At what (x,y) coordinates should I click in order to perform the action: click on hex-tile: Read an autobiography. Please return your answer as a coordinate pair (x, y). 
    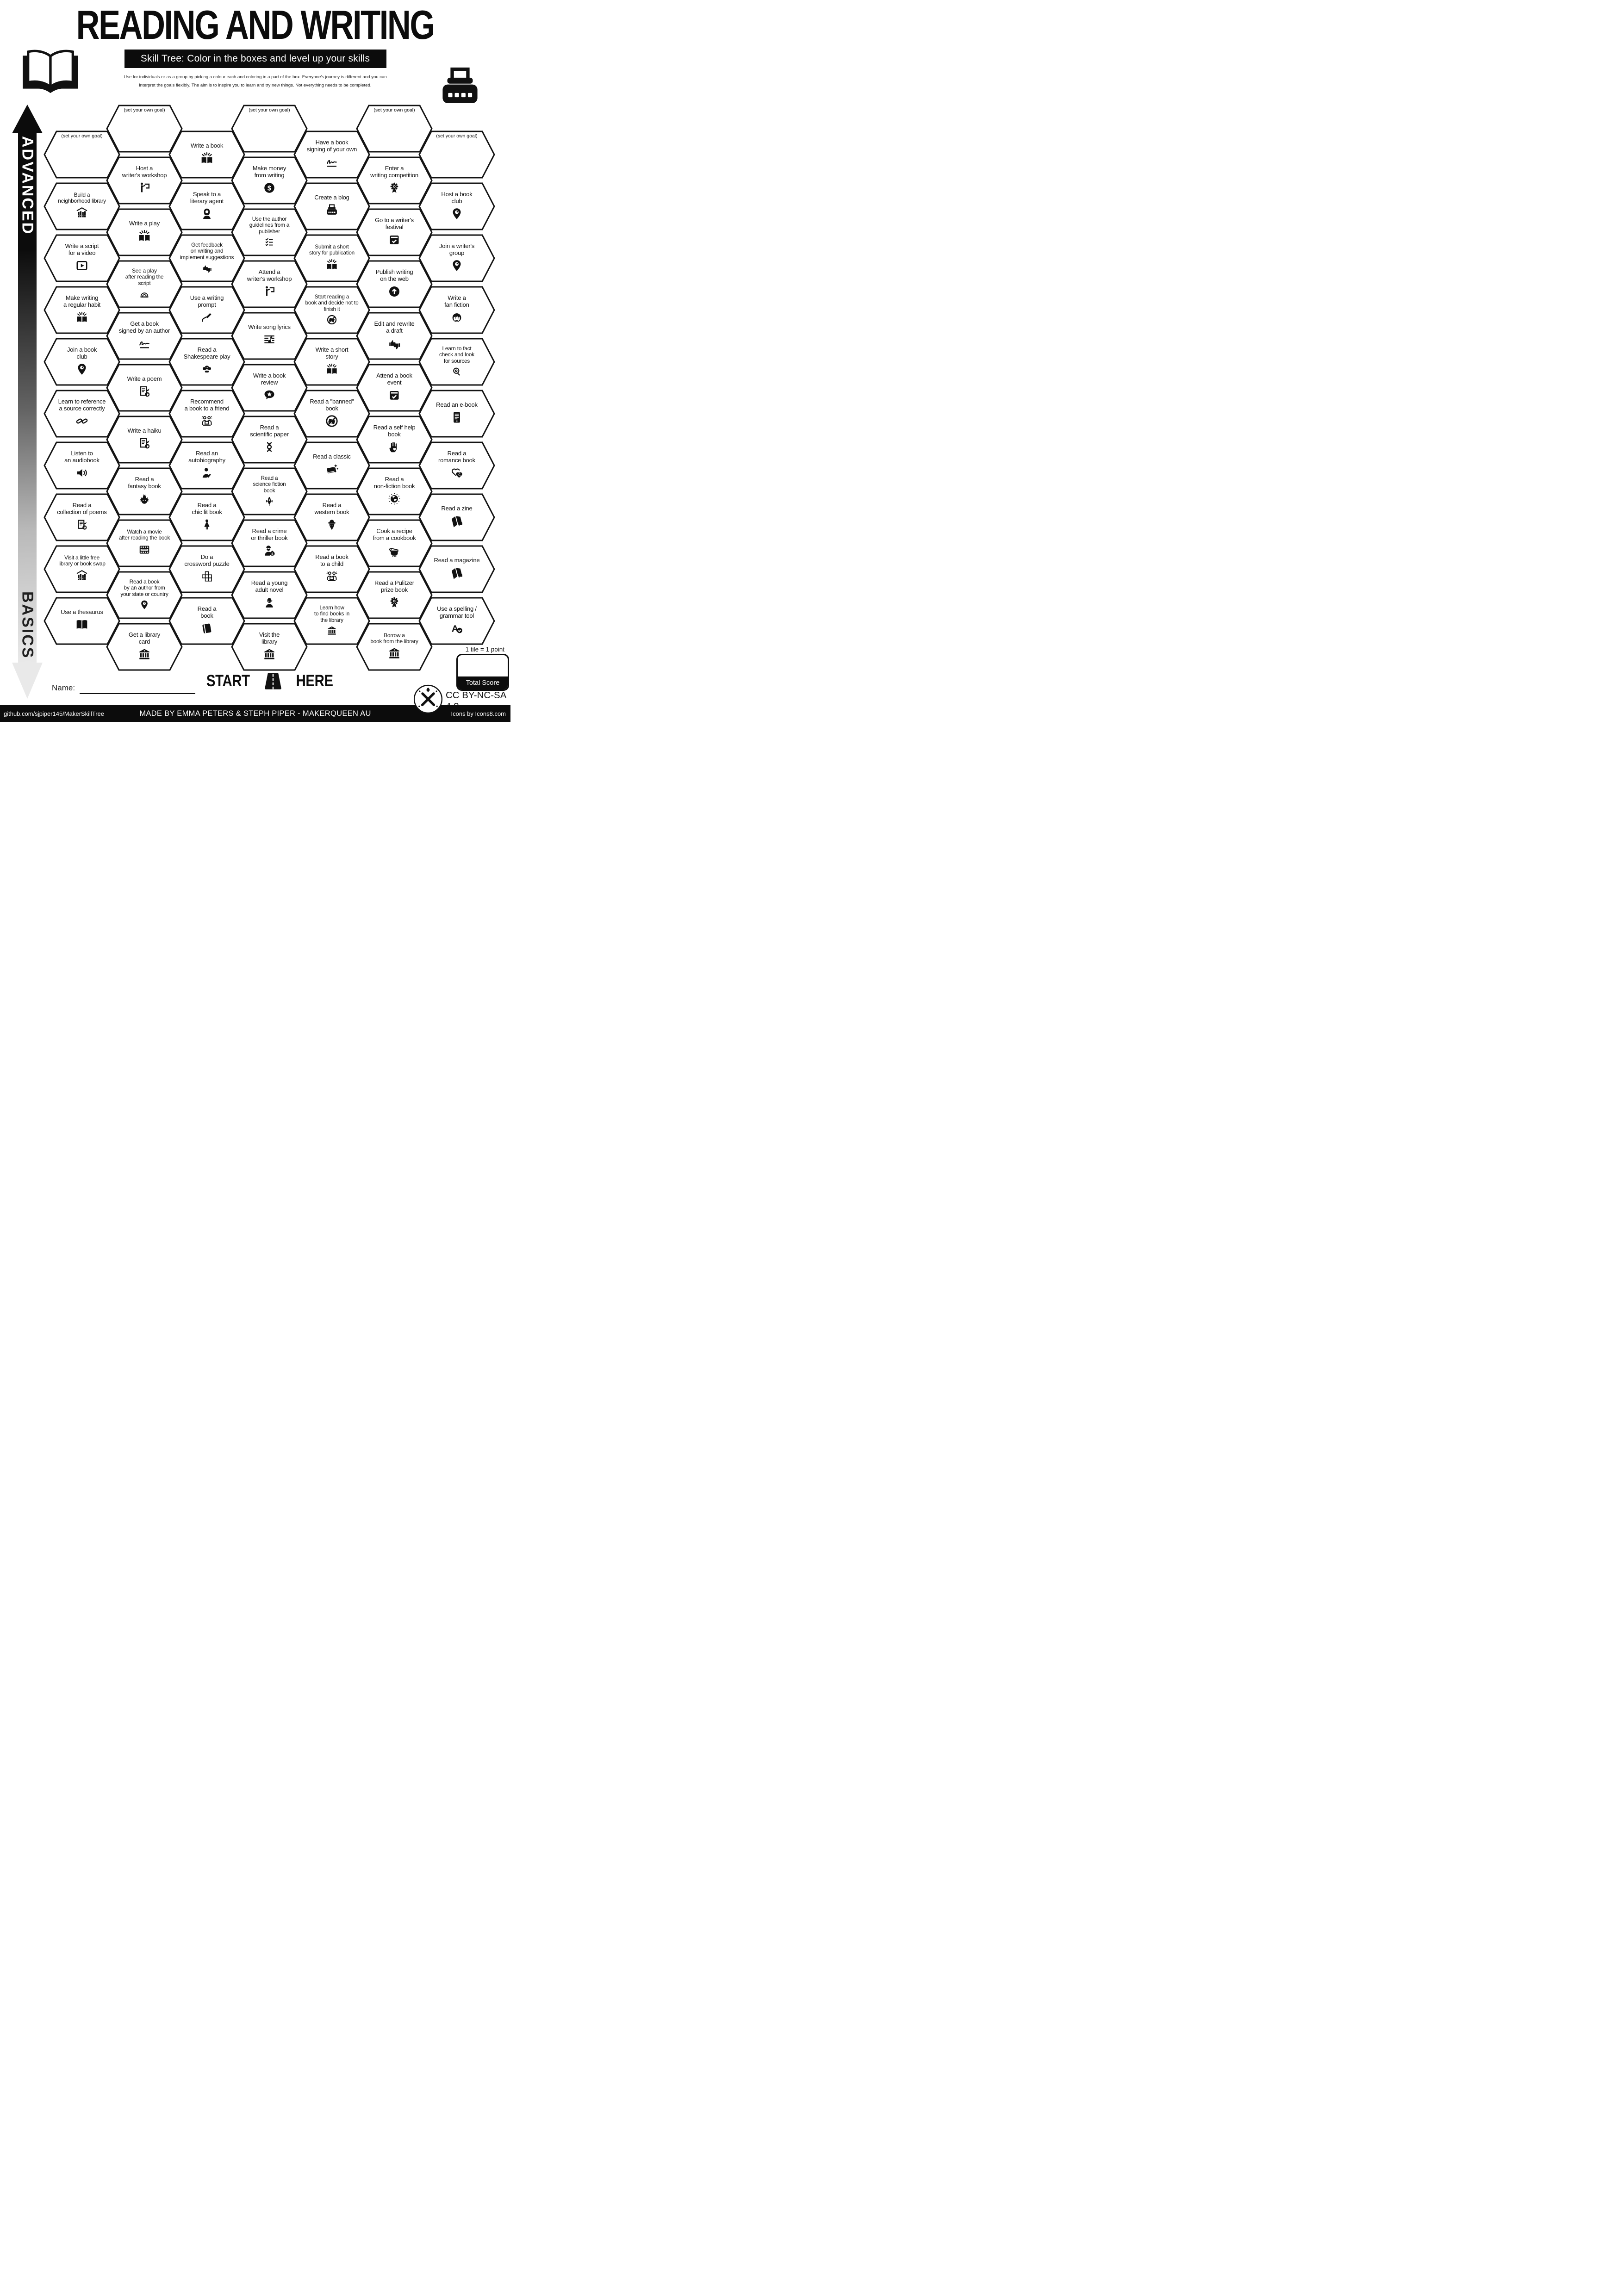
    Looking at the image, I should click on (206, 466).